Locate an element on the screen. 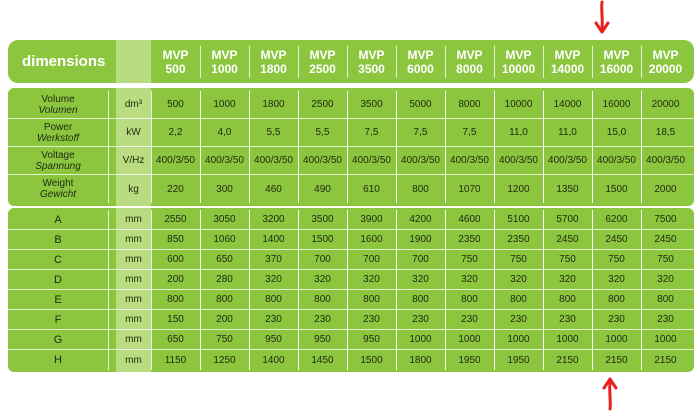 The image size is (700, 411). value-cell: 370 is located at coordinates (273, 259).